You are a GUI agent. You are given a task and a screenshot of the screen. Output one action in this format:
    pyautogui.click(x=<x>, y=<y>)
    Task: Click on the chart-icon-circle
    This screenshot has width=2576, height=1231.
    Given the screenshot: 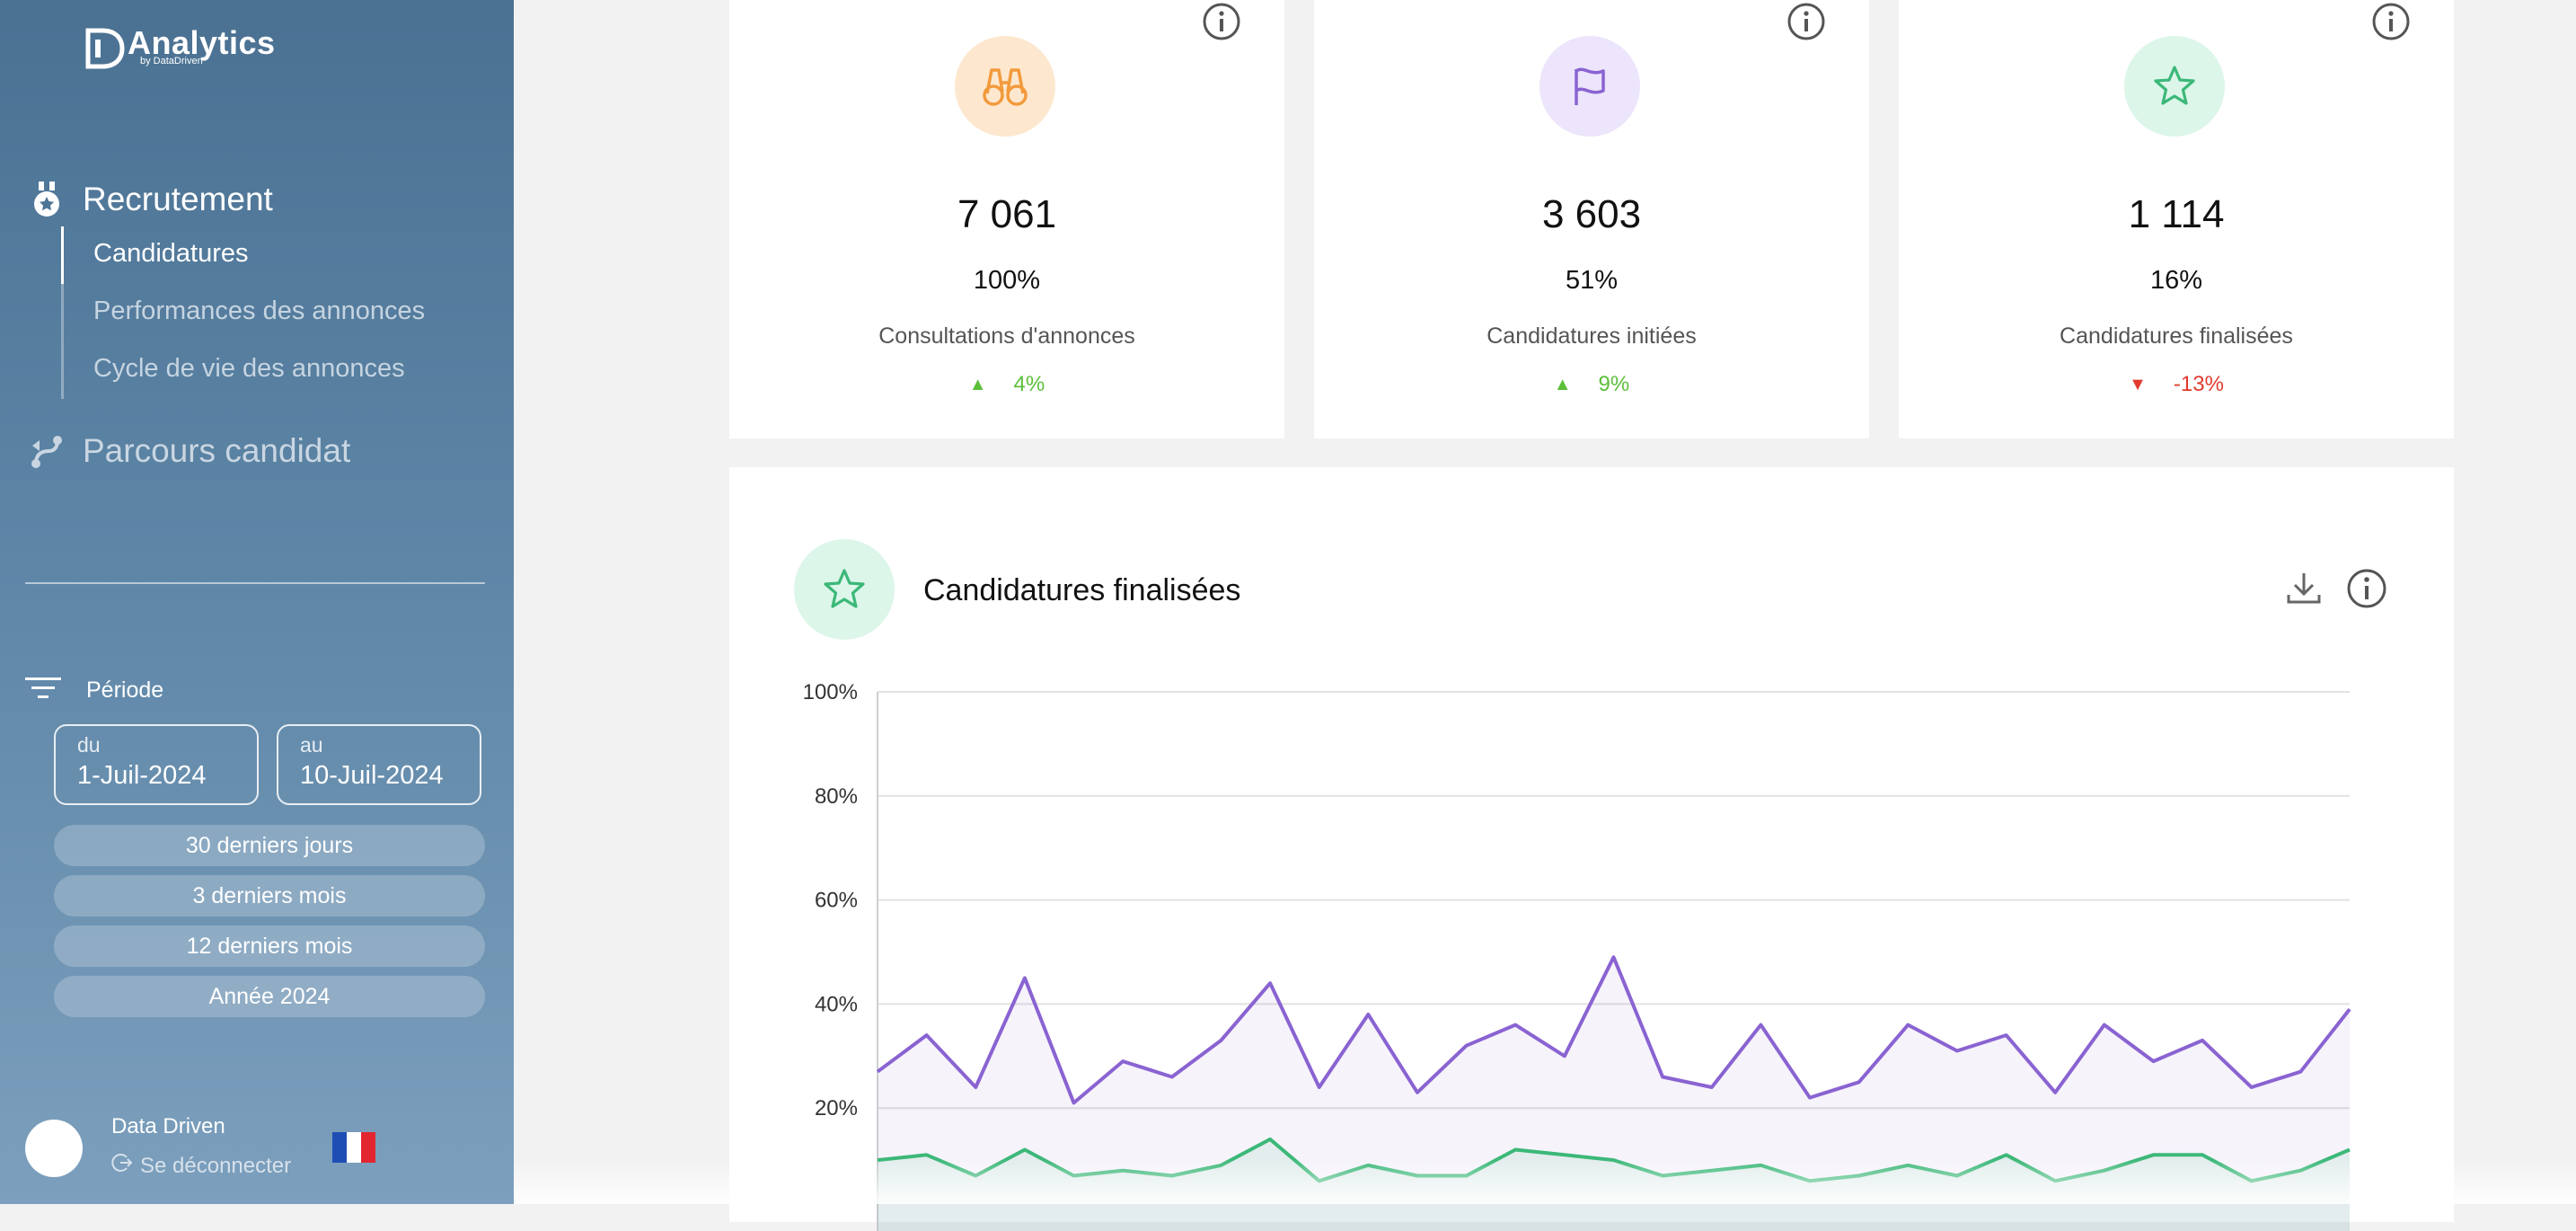 What is the action you would take?
    pyautogui.click(x=844, y=589)
    